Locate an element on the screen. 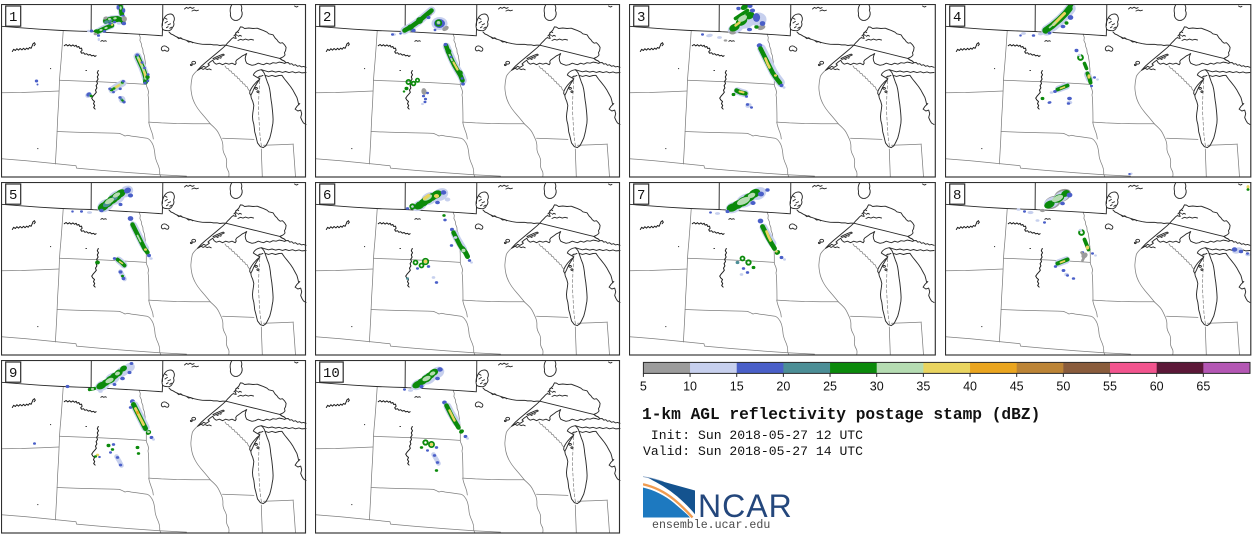  svg-text: 8 is located at coordinates (957, 196).